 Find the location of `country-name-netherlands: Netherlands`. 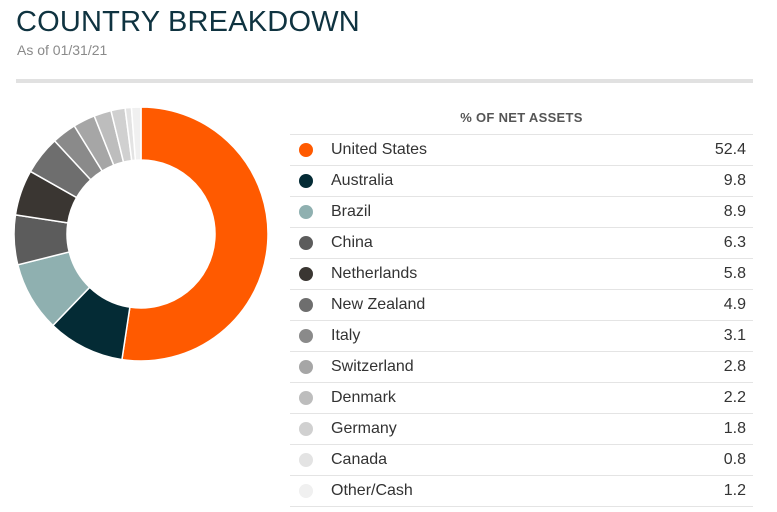

country-name-netherlands: Netherlands is located at coordinates (374, 273).